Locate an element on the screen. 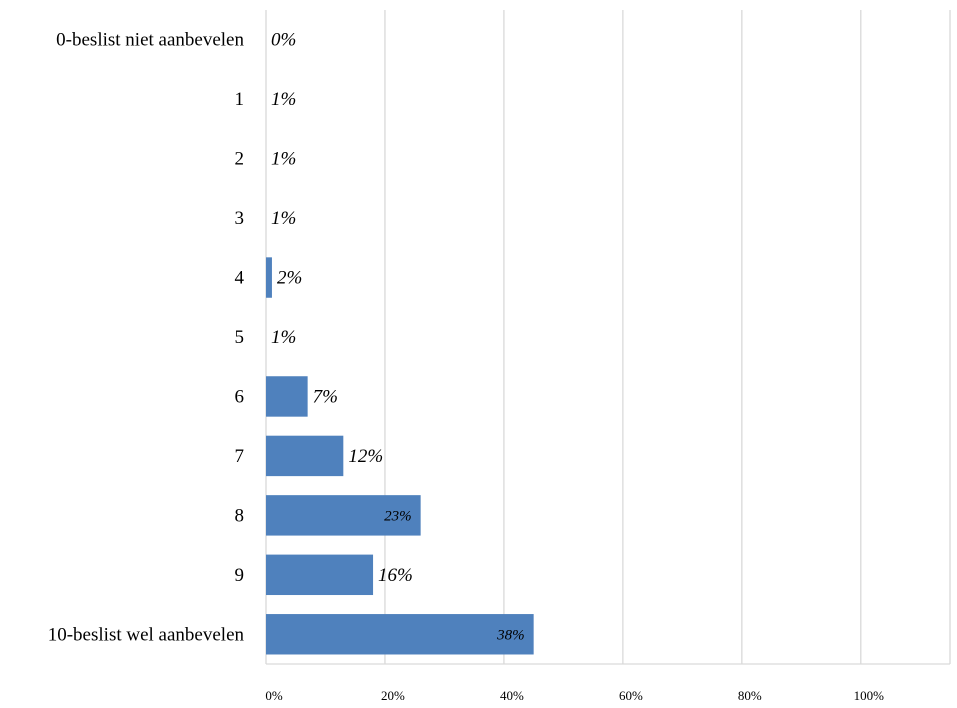 The image size is (957, 708). data-label-8: 23% is located at coordinates (398, 516).